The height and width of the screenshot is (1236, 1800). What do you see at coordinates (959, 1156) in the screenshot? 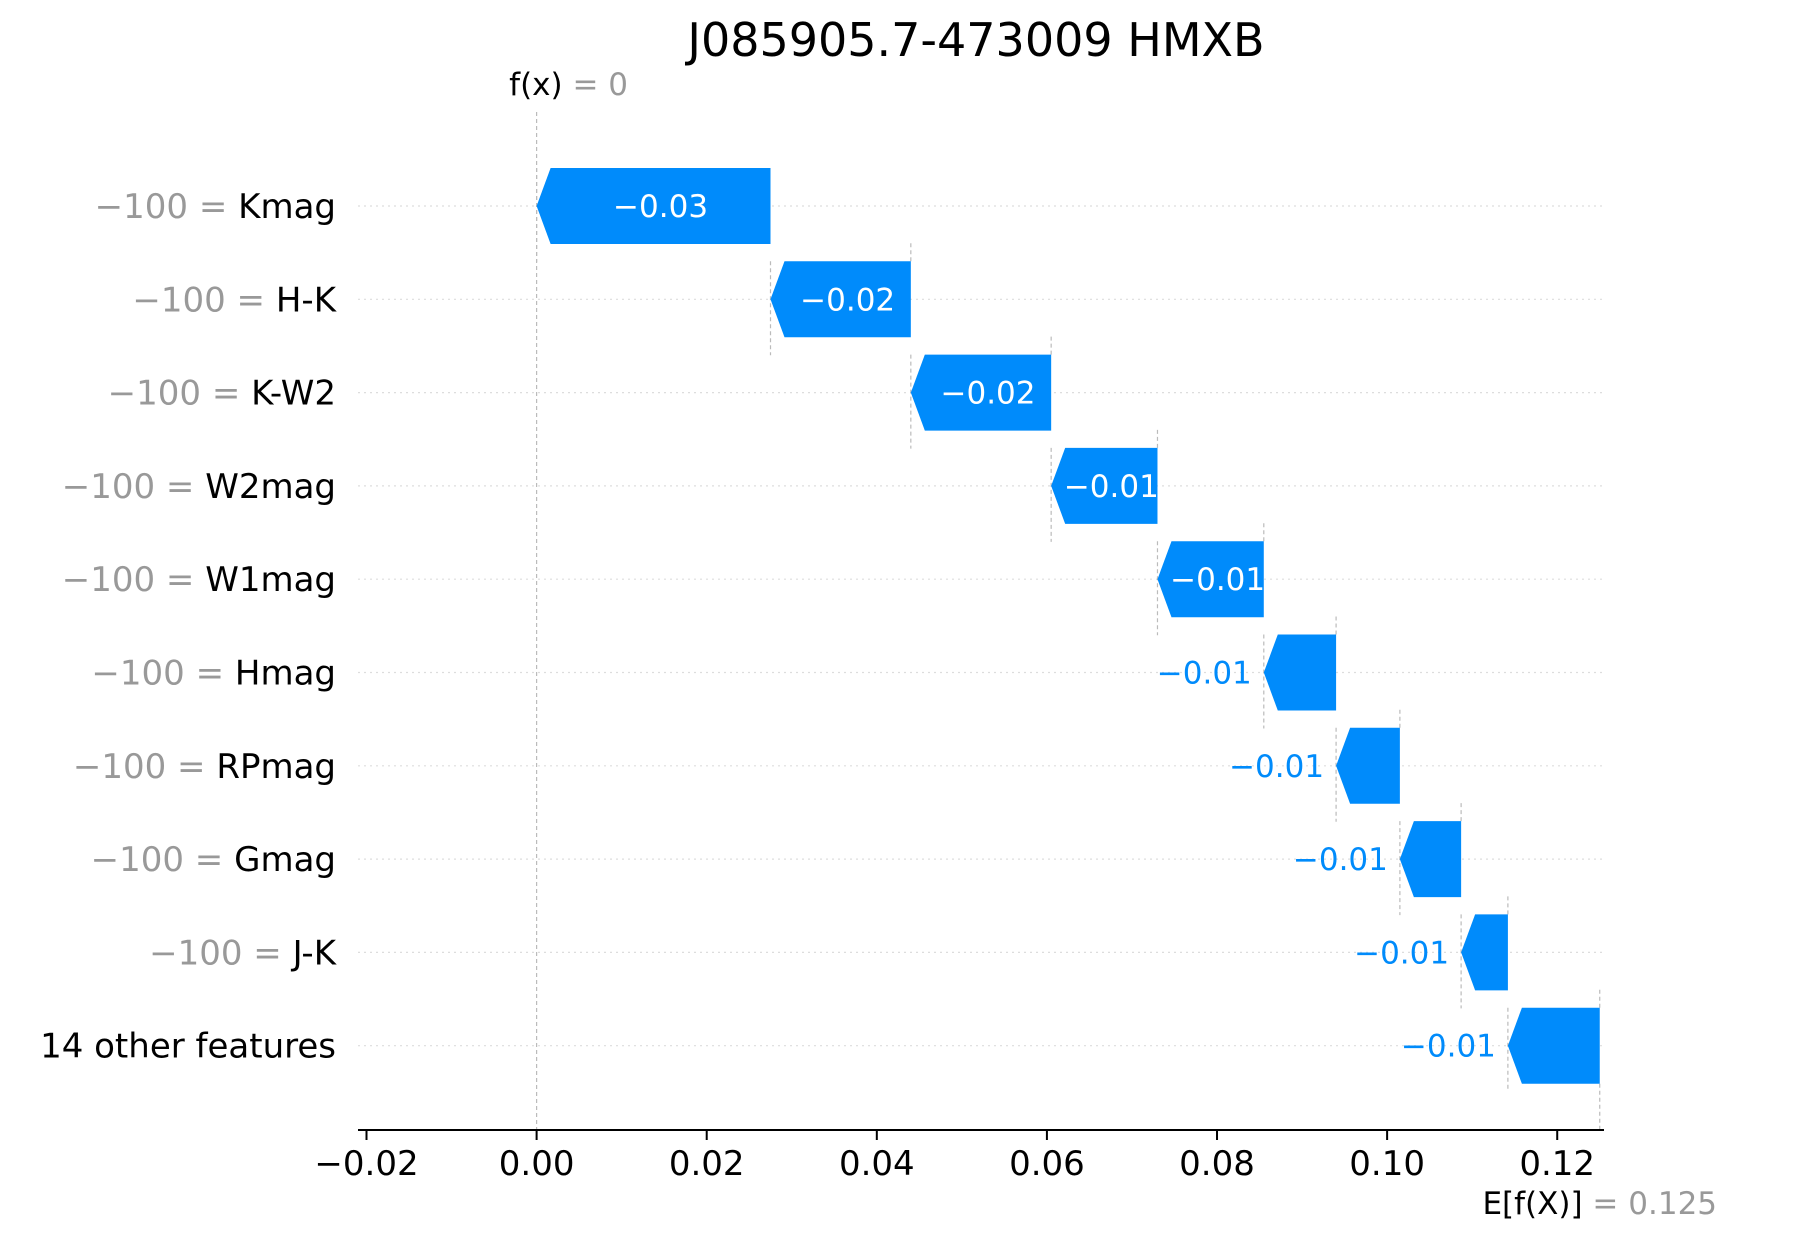
I see `x-axis: −0.02 0.00 0.02 0.04 0.06 0.08 0.10 0.12` at bounding box center [959, 1156].